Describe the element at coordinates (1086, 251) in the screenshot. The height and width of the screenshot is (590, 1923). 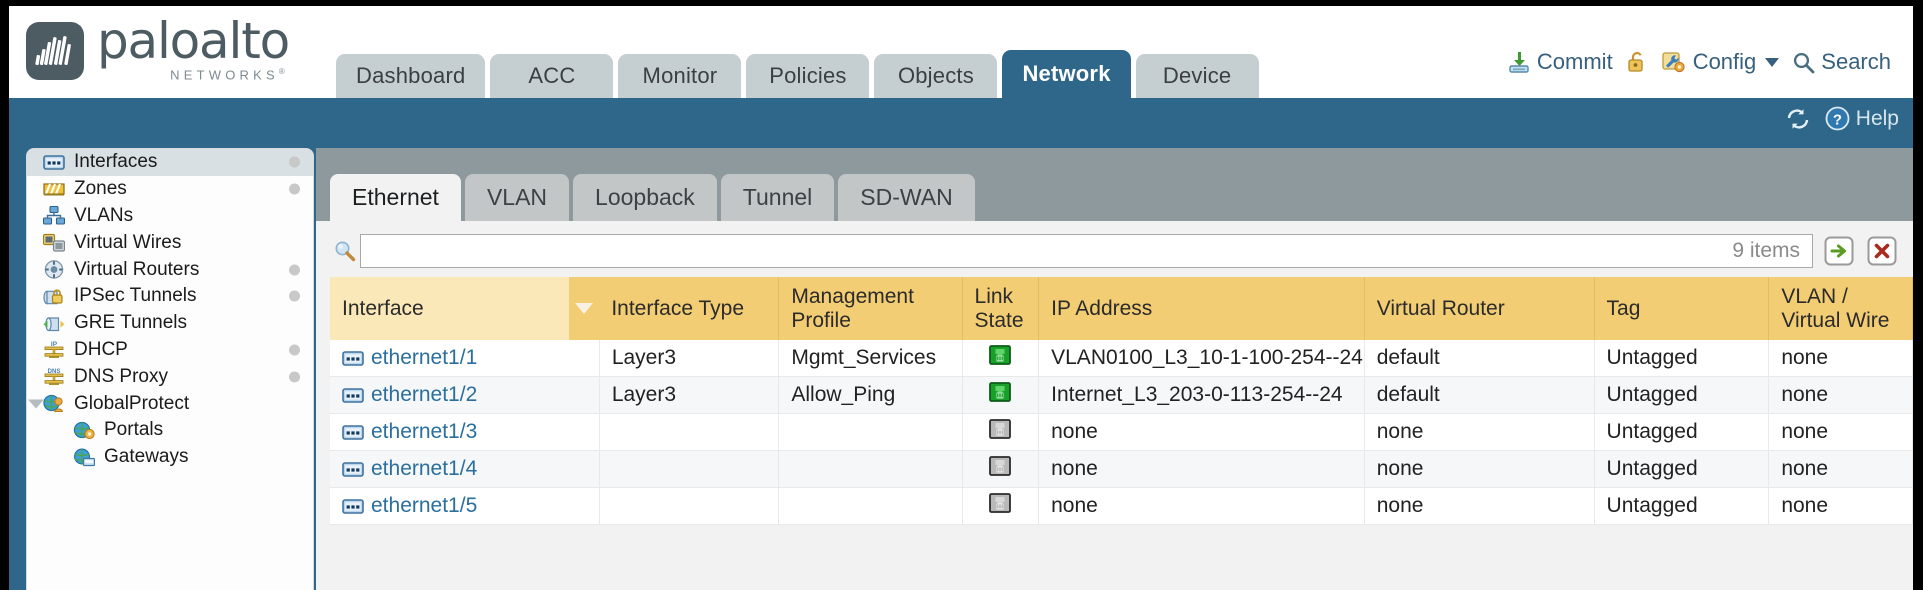
I see `search-input: 9 items` at that location.